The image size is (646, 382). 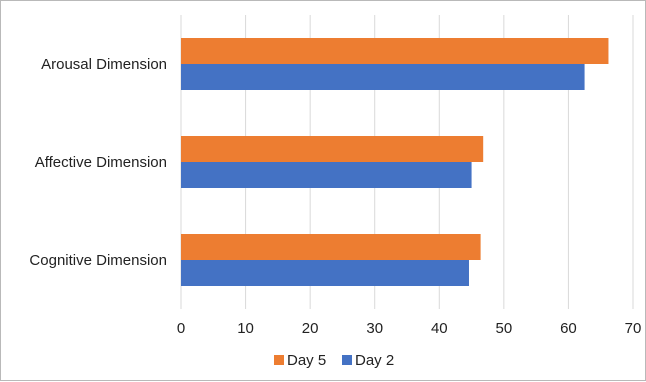 What do you see at coordinates (310, 328) in the screenshot?
I see `x-tick-label: 20` at bounding box center [310, 328].